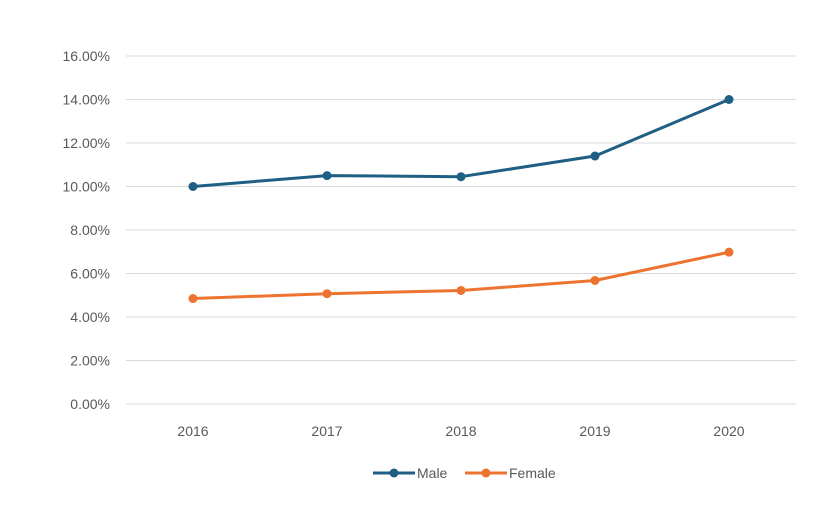 The width and height of the screenshot is (818, 506). What do you see at coordinates (532, 473) in the screenshot?
I see `legend-label: Female` at bounding box center [532, 473].